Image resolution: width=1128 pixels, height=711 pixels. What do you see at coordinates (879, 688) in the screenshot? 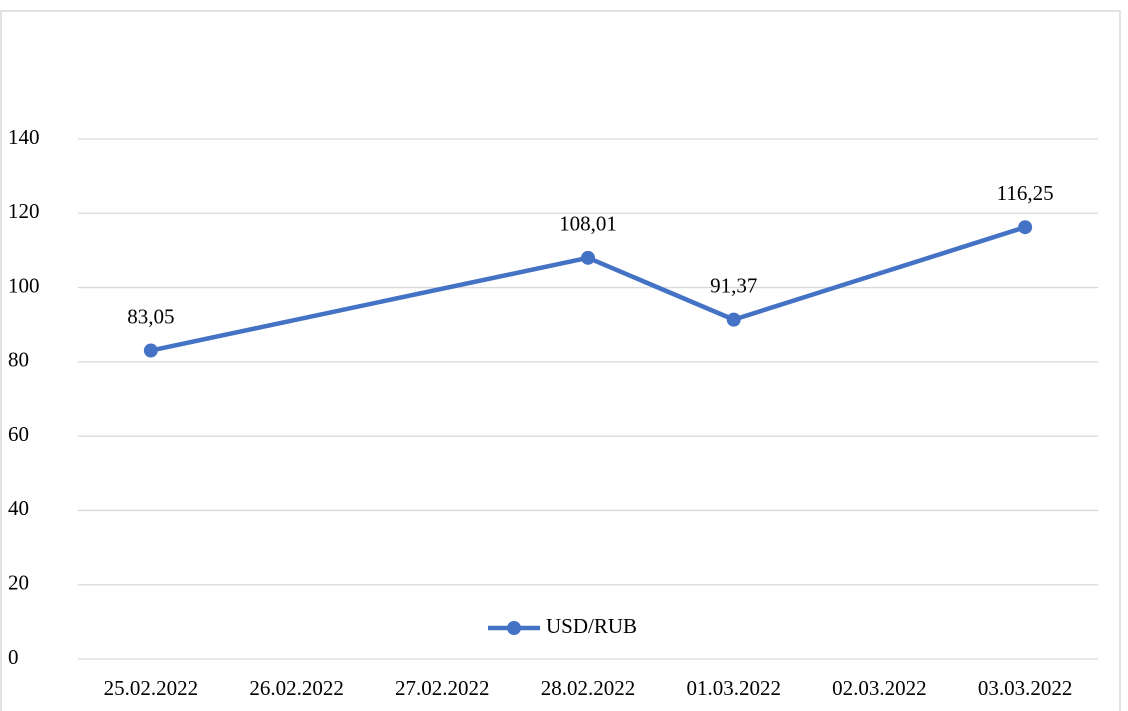
I see `x-tick-label: 02.03.2022` at bounding box center [879, 688].